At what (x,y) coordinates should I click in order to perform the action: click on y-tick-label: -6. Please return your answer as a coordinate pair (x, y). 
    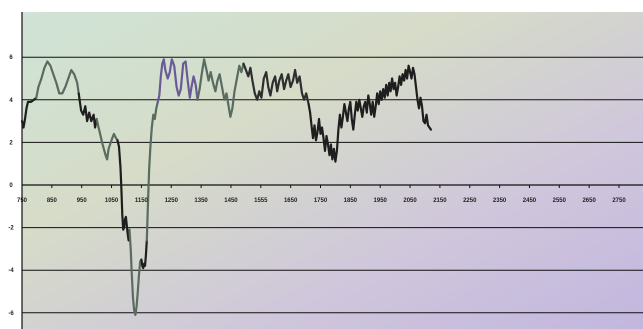
    Looking at the image, I should click on (11, 314).